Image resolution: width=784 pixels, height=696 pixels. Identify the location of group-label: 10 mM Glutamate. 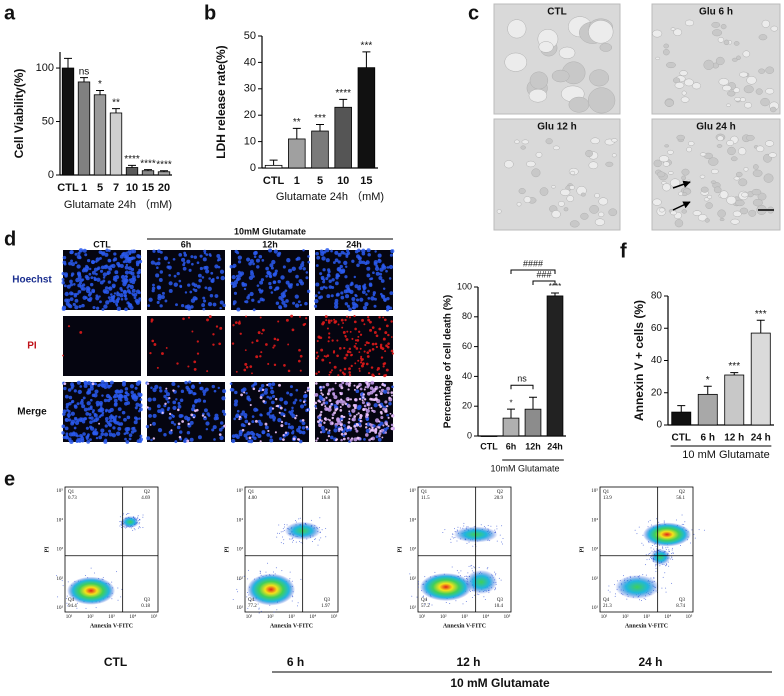
(500, 683).